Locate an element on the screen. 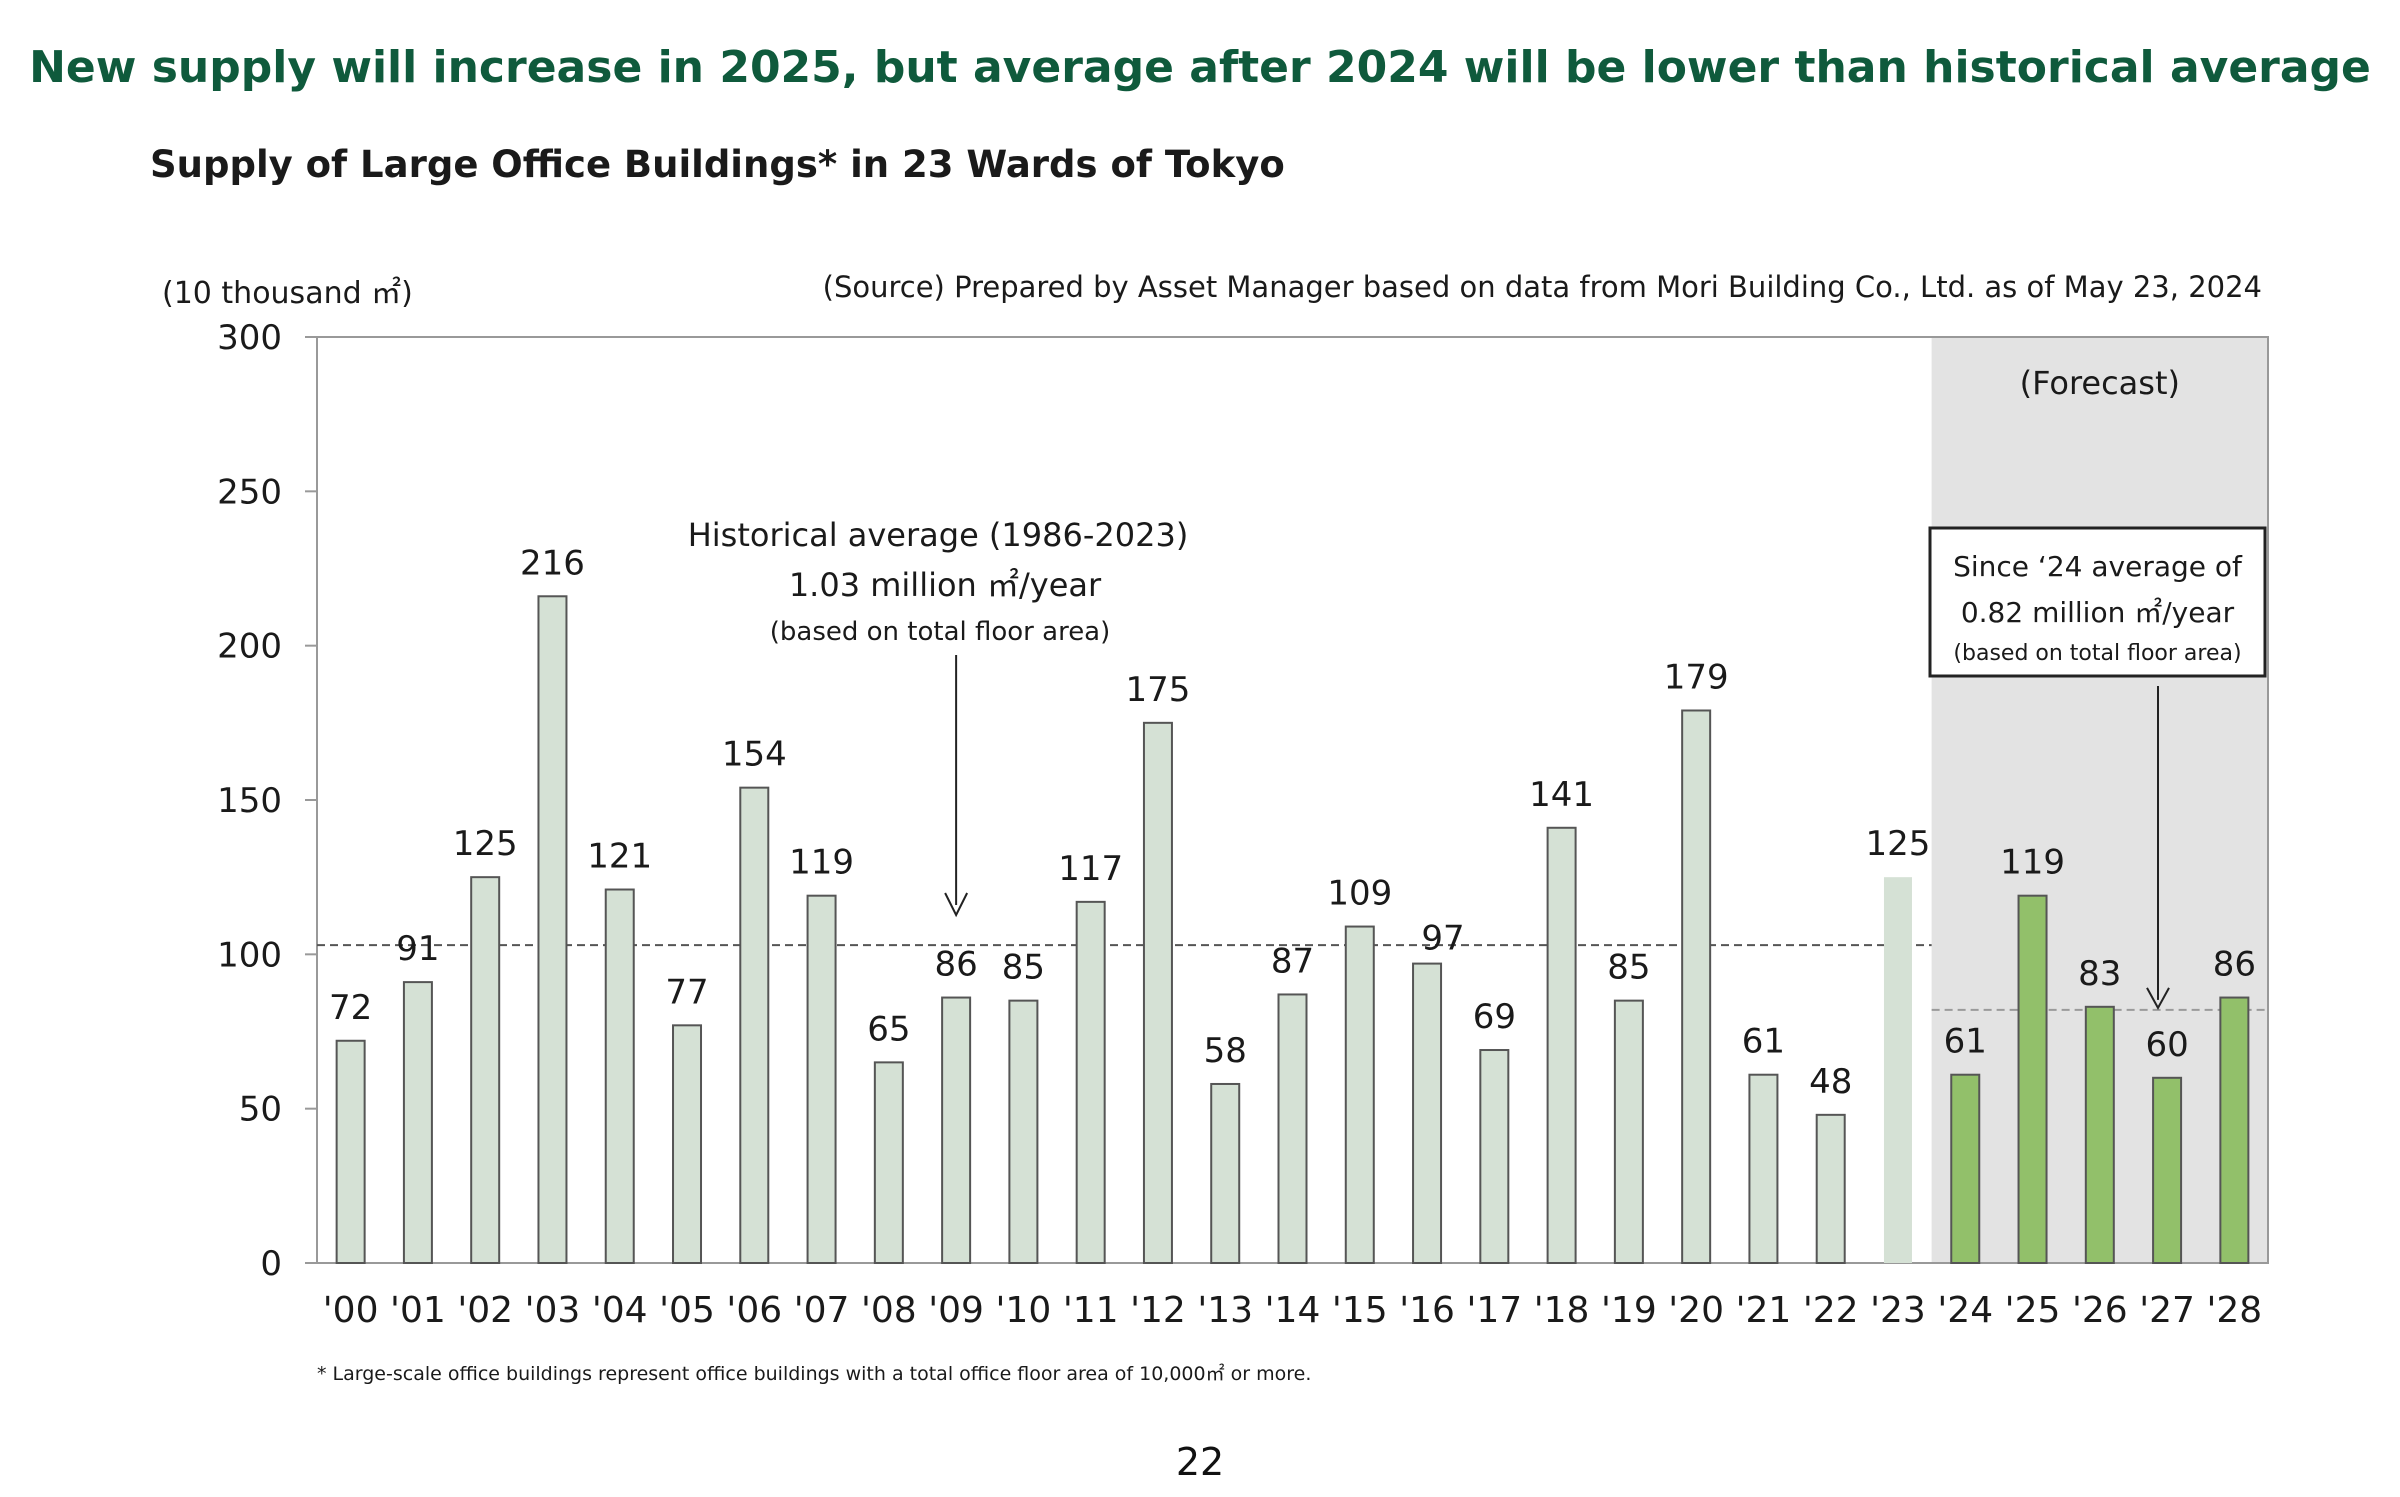 Image resolution: width=2400 pixels, height=1497 pixels. historical-average-title: Historical average (1986-2023) is located at coordinates (938, 535).